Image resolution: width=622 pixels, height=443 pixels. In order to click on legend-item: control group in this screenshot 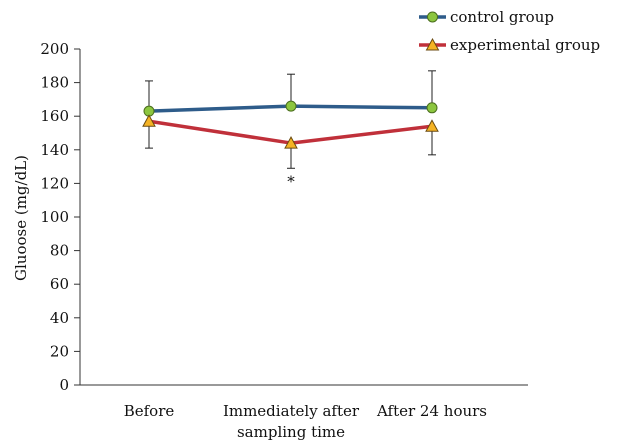, I will do `click(486, 17)`.